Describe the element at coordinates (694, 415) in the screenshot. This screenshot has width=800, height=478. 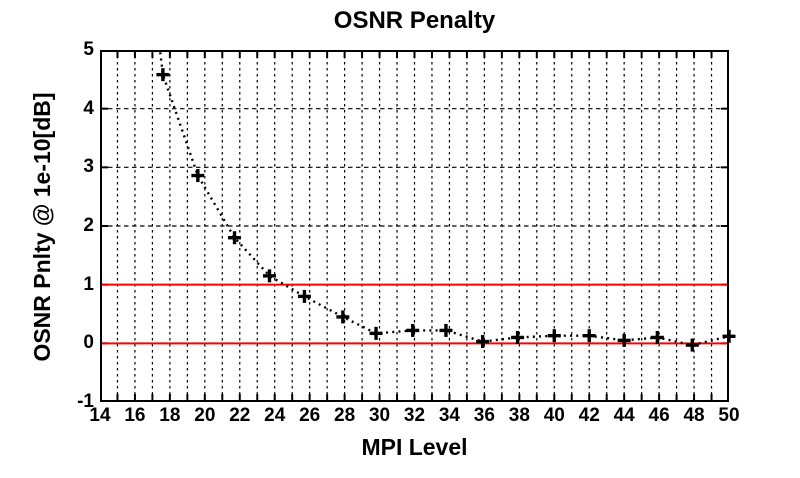
I see `x-tick-label: 48` at that location.